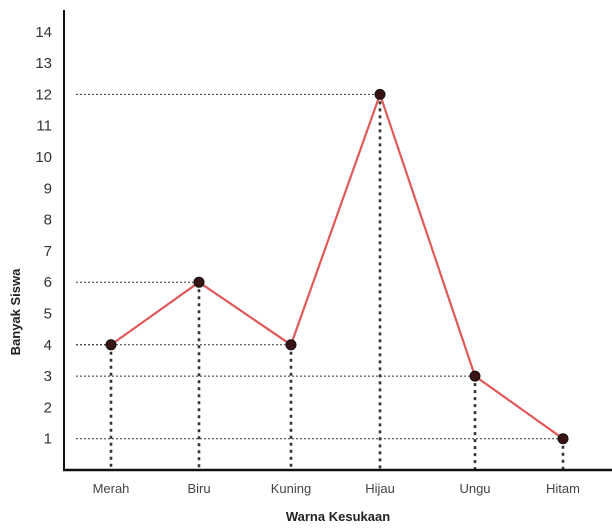 This screenshot has height=529, width=612. What do you see at coordinates (48, 282) in the screenshot?
I see `y-tick-label: 6` at bounding box center [48, 282].